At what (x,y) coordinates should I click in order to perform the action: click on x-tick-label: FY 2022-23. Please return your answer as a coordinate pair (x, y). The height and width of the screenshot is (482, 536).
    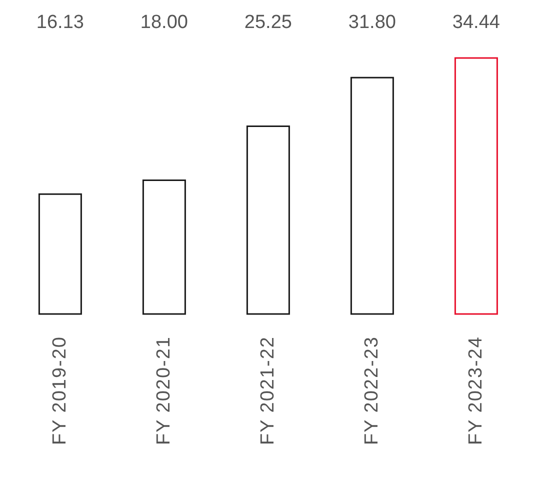
    Looking at the image, I should click on (372, 390).